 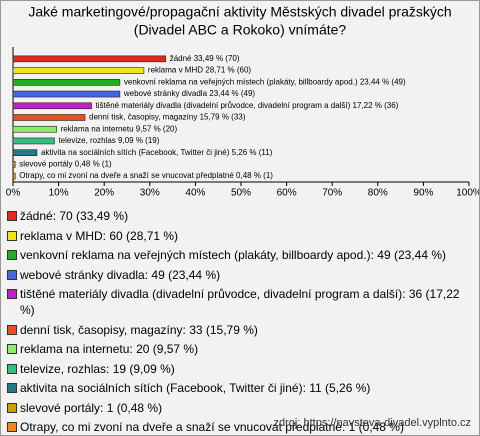 What do you see at coordinates (467, 193) in the screenshot?
I see `x-tick-label: 100%` at bounding box center [467, 193].